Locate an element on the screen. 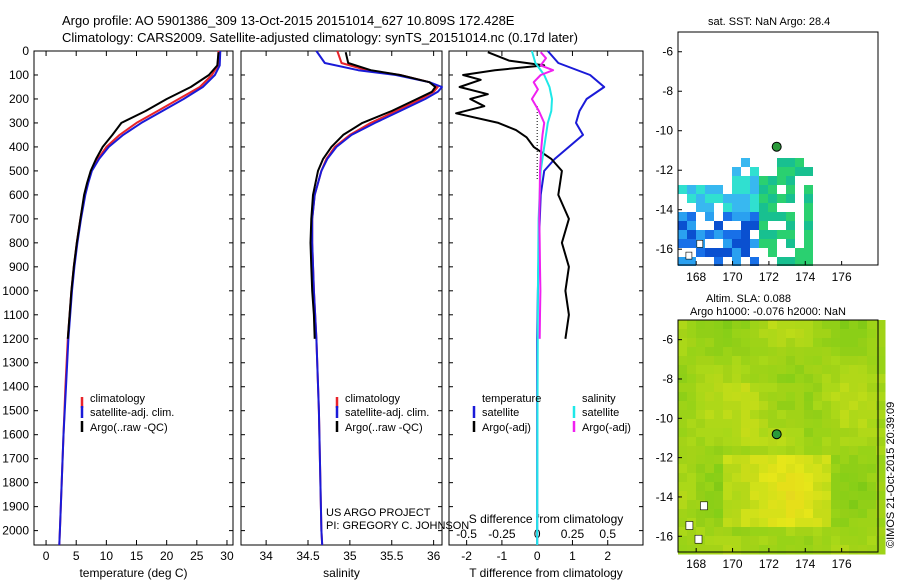  x-tick-label: 172 is located at coordinates (769, 564).